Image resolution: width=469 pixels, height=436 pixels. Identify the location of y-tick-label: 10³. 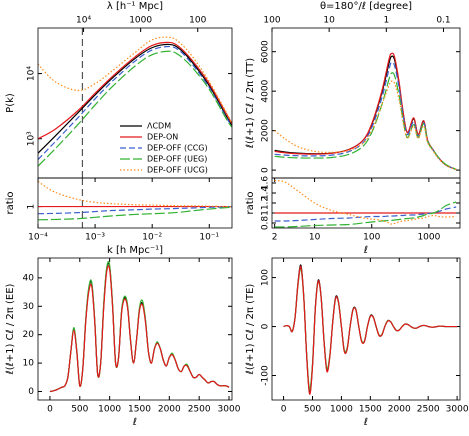
(32, 138).